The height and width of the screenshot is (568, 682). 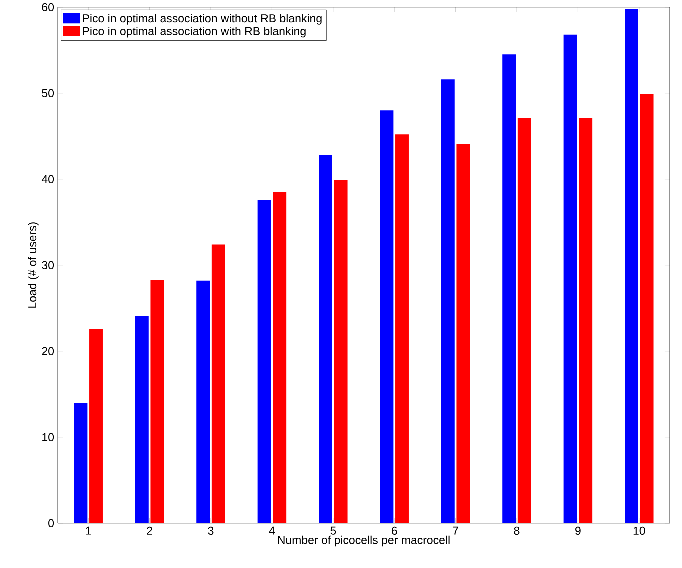 I want to click on y-tick-label: 40, so click(x=48, y=179).